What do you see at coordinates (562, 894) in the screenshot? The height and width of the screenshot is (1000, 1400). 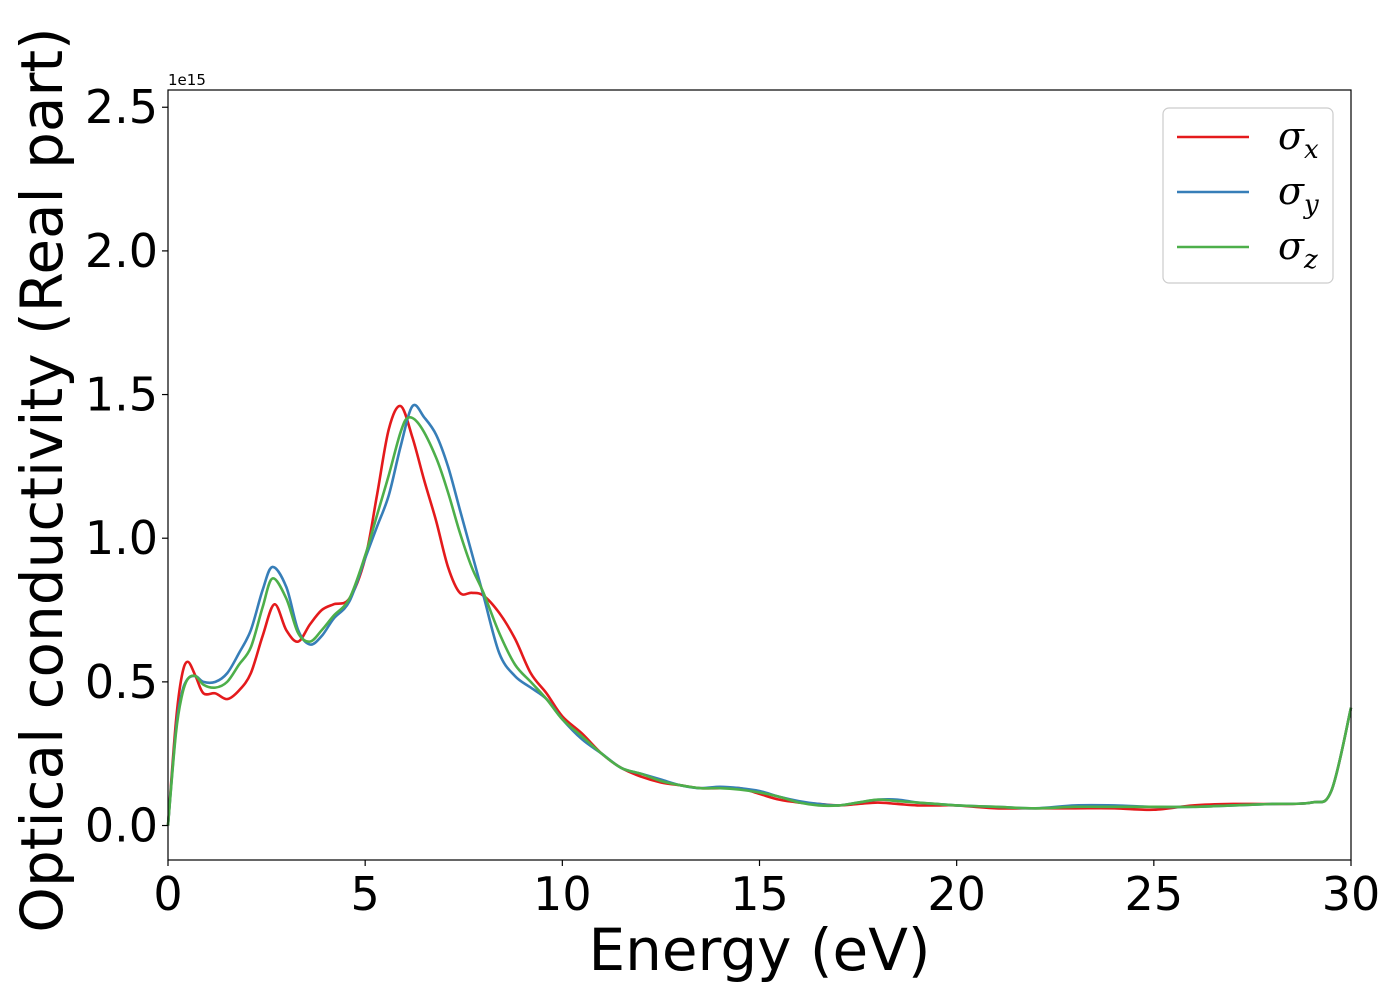 I see `x-tick-label: 10` at bounding box center [562, 894].